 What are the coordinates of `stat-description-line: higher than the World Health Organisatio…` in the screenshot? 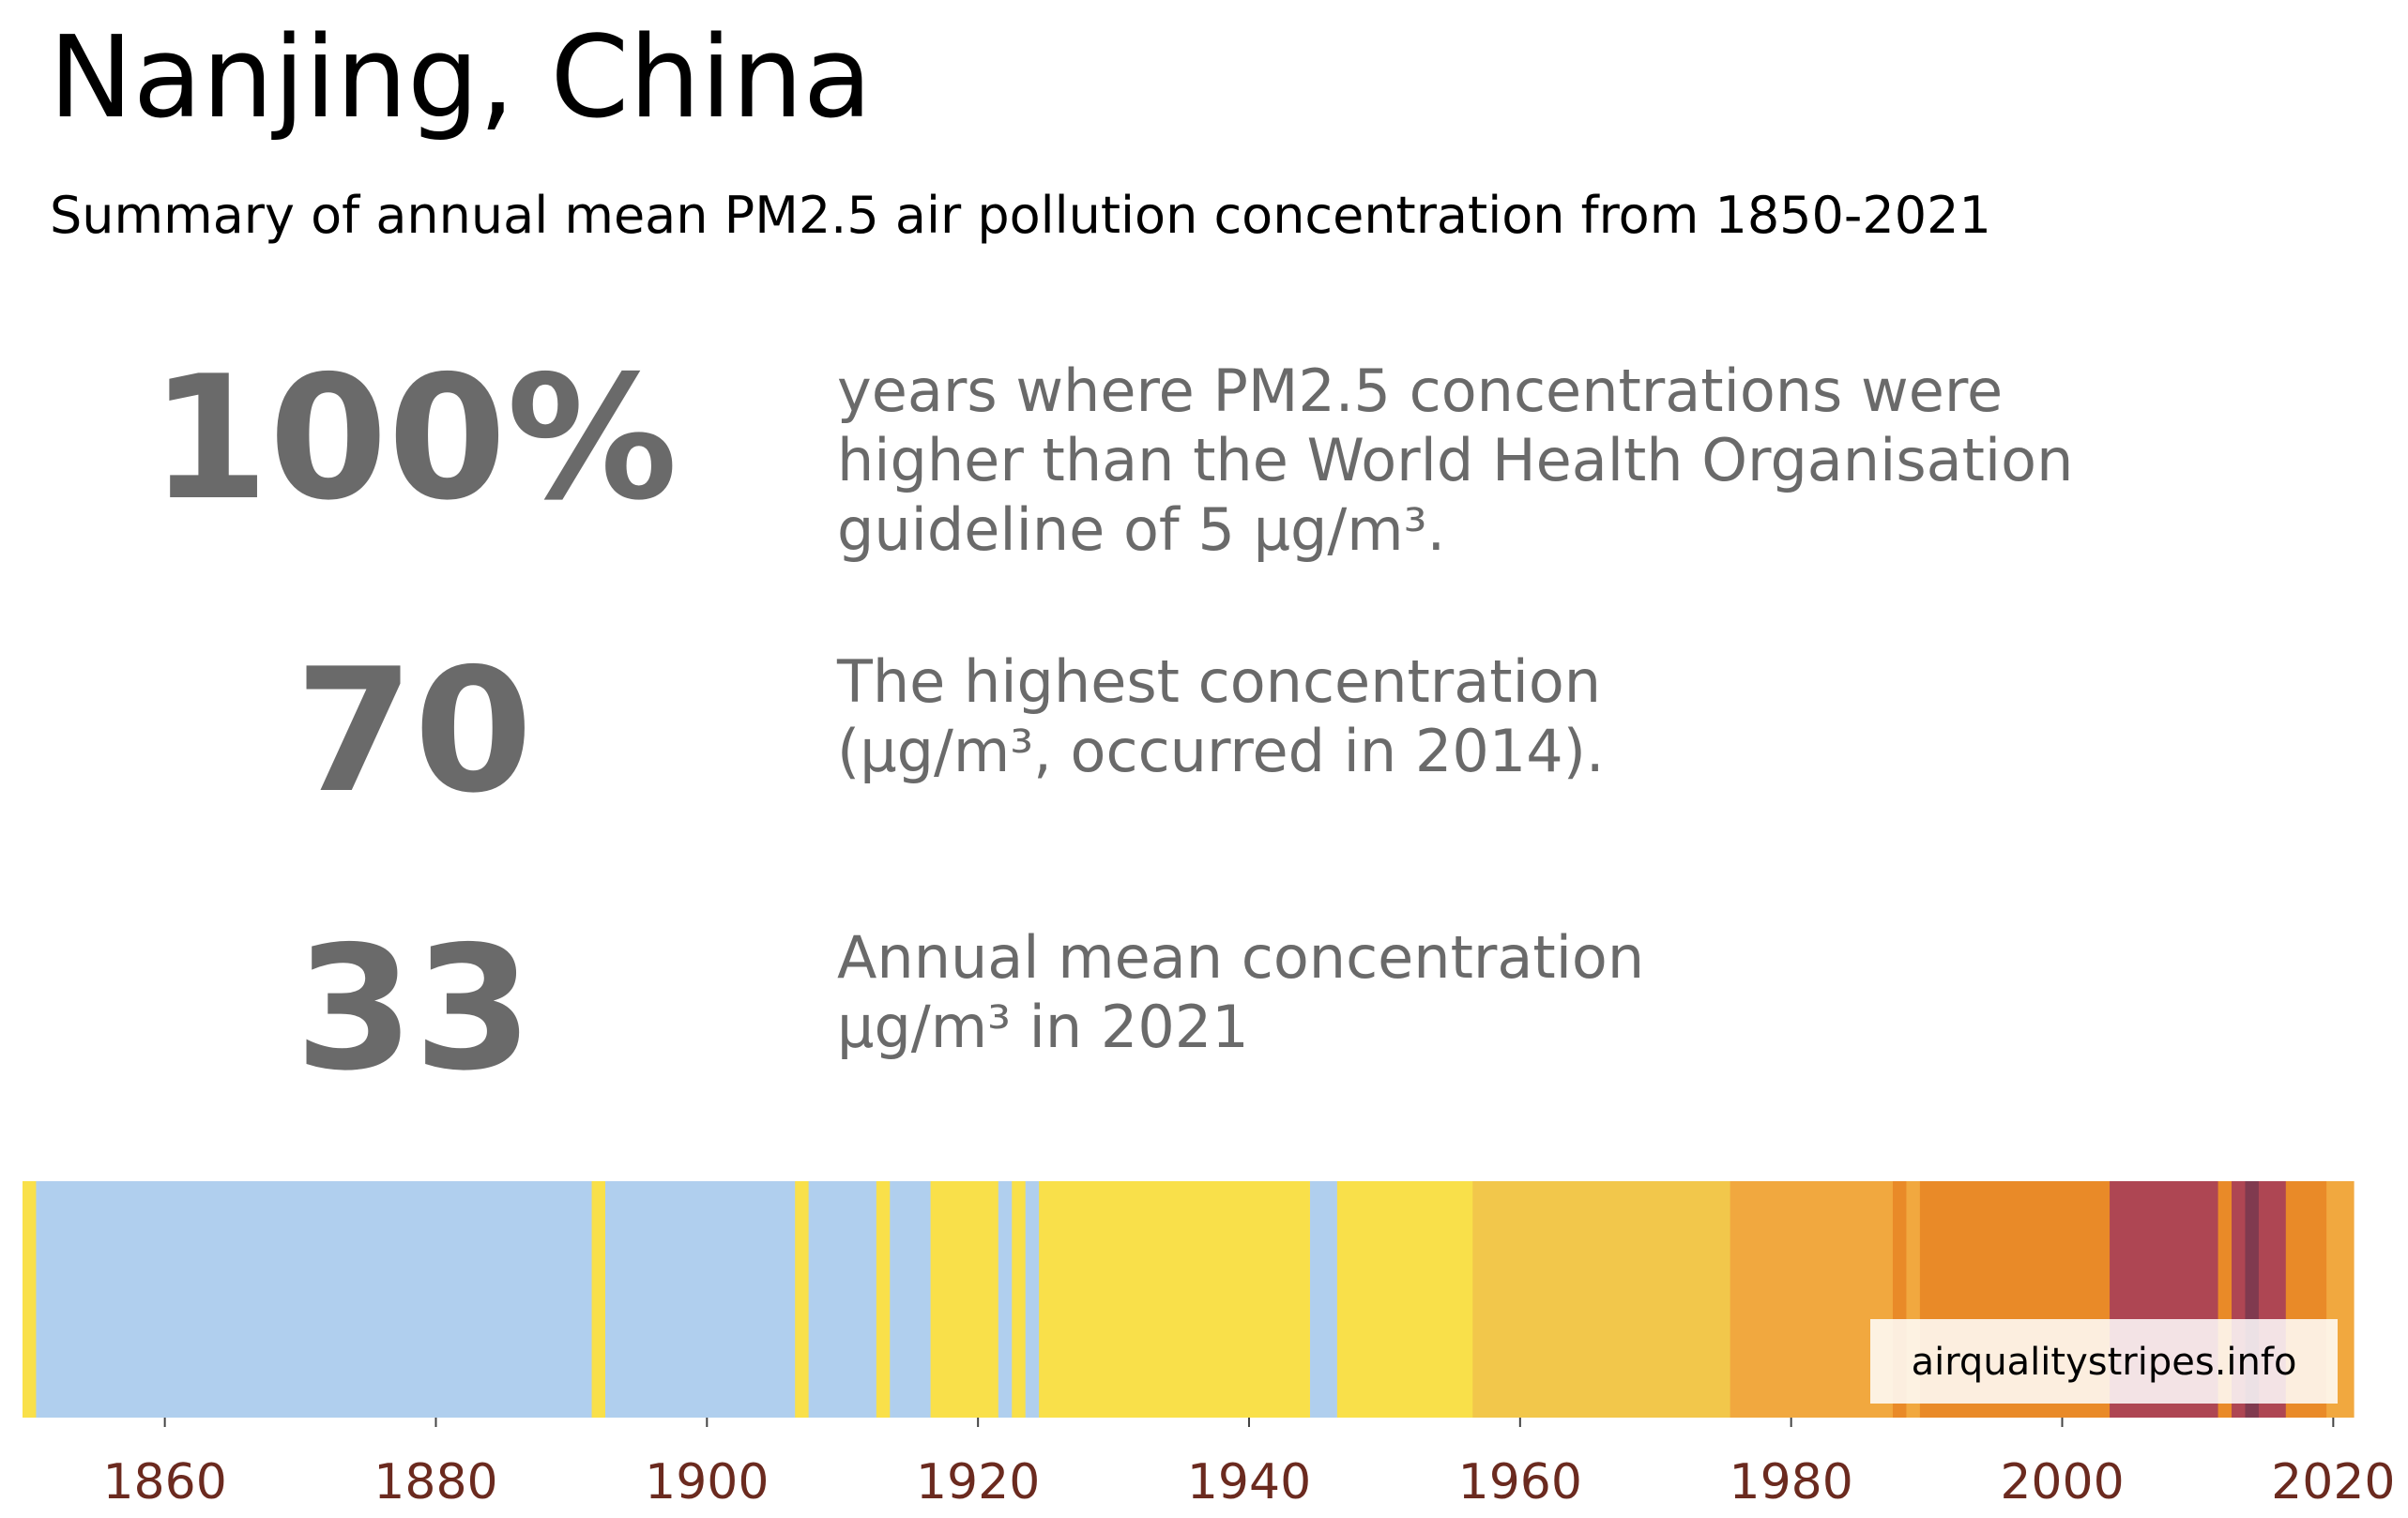 It's located at (1455, 460).